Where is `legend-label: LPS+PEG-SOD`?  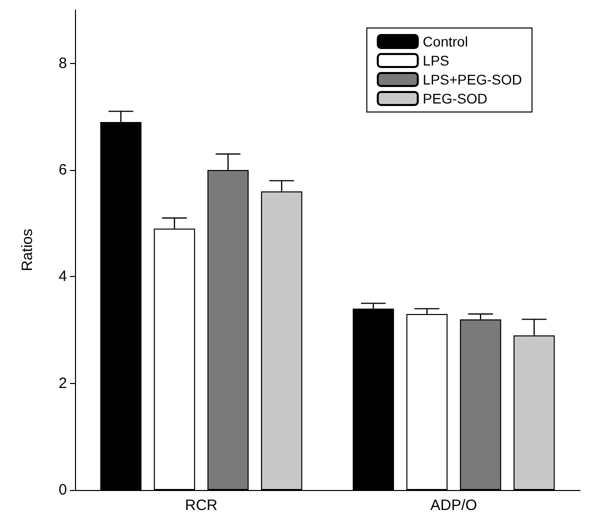 legend-label: LPS+PEG-SOD is located at coordinates (472, 80).